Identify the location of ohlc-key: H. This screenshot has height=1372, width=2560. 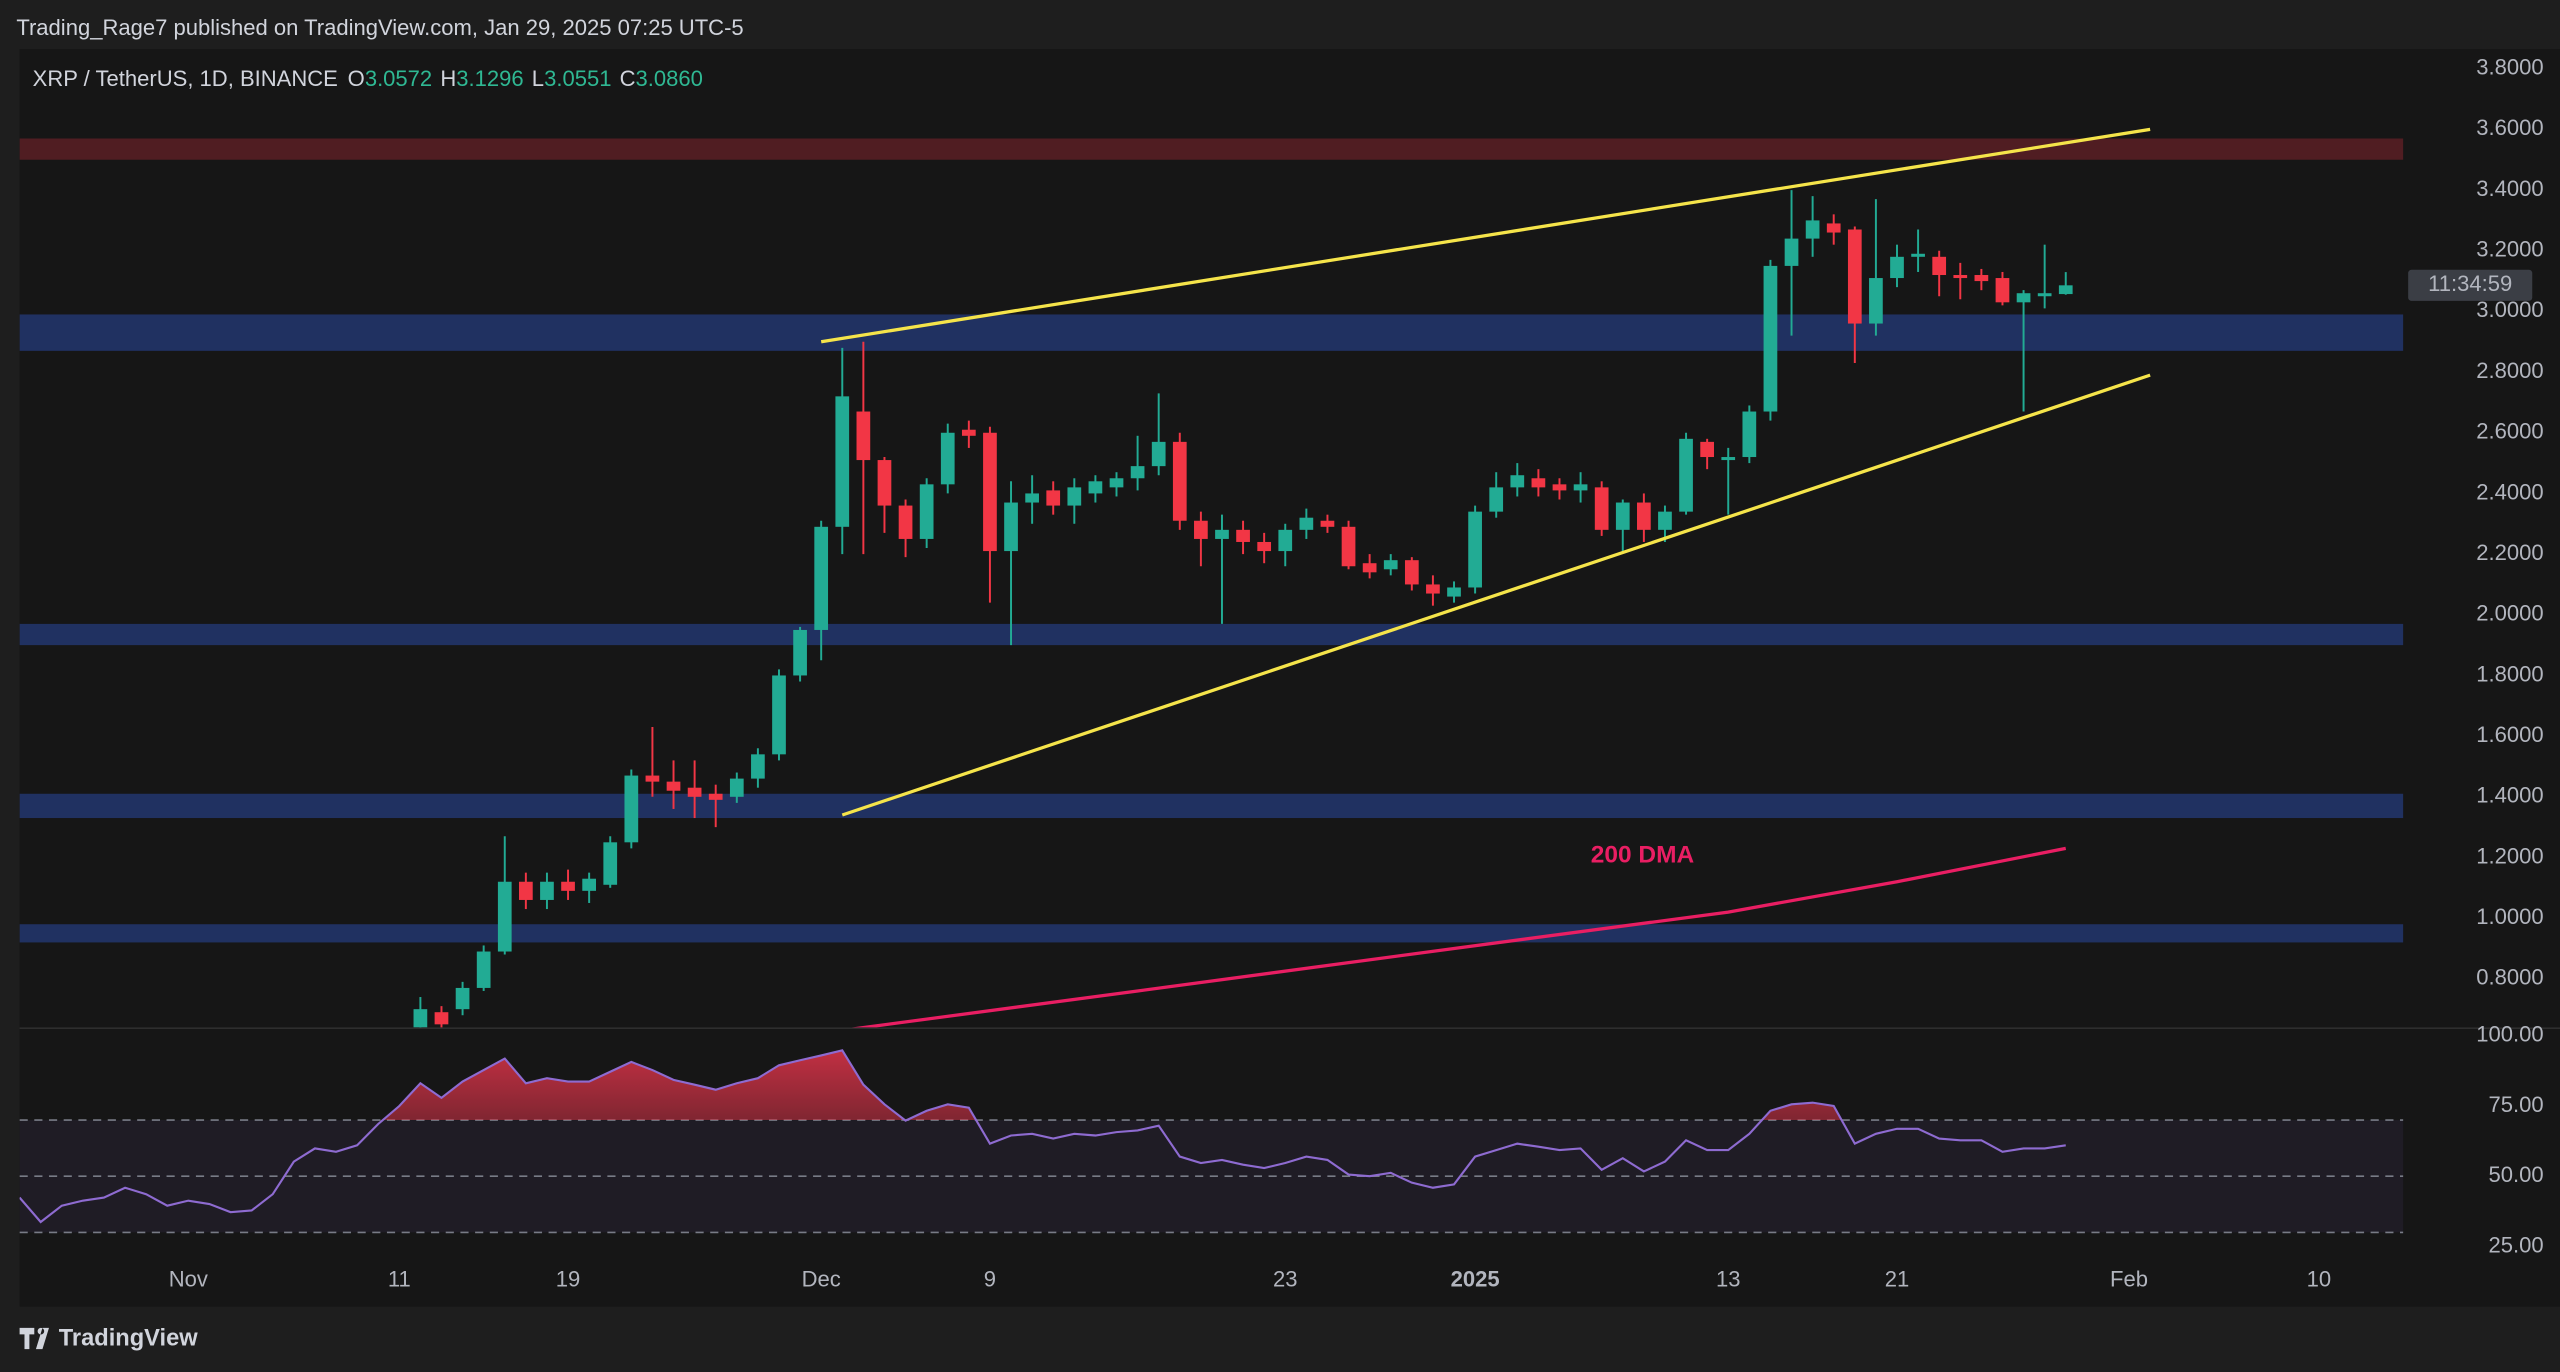
(448, 78).